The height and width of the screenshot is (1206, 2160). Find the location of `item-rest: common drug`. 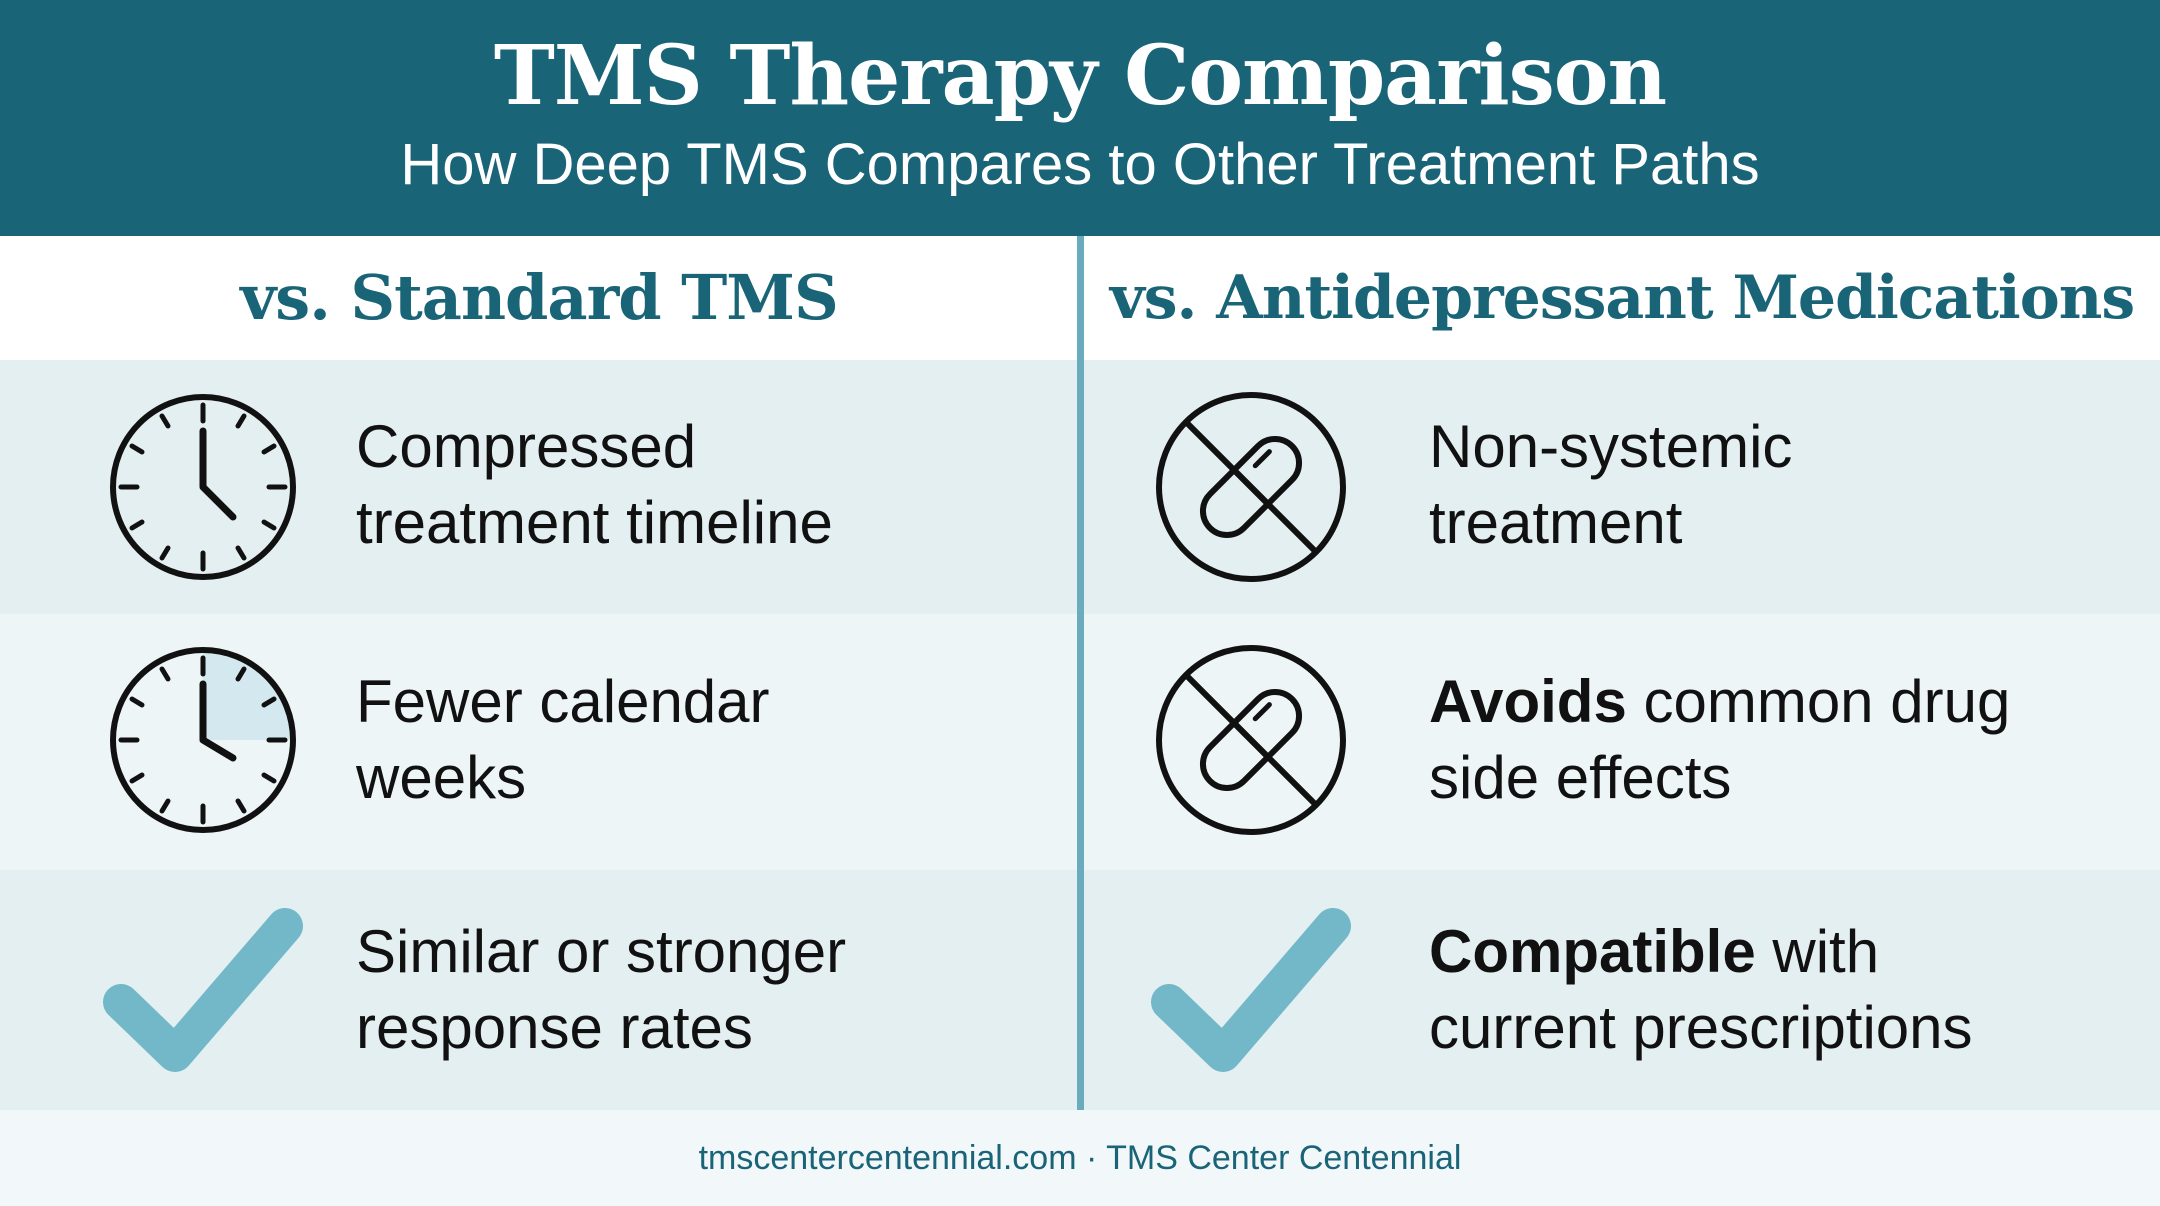

item-rest: common drug is located at coordinates (1818, 701).